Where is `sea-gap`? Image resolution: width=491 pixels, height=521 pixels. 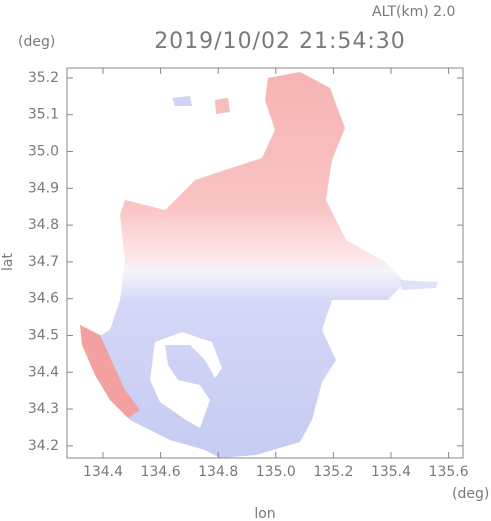 sea-gap is located at coordinates (186, 380).